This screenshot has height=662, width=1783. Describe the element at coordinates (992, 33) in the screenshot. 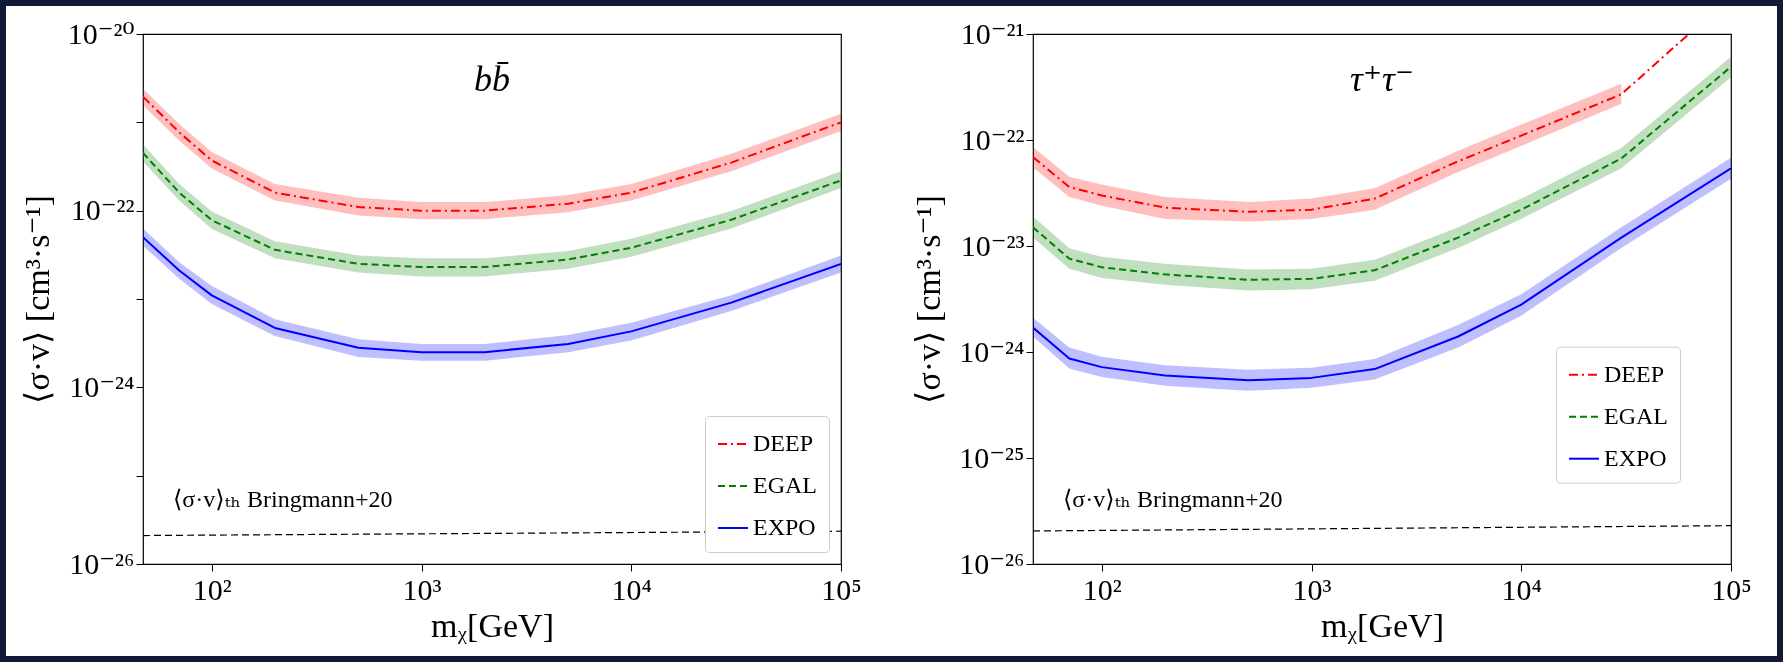

I see `y-tick-label: 10⁻²¹` at that location.